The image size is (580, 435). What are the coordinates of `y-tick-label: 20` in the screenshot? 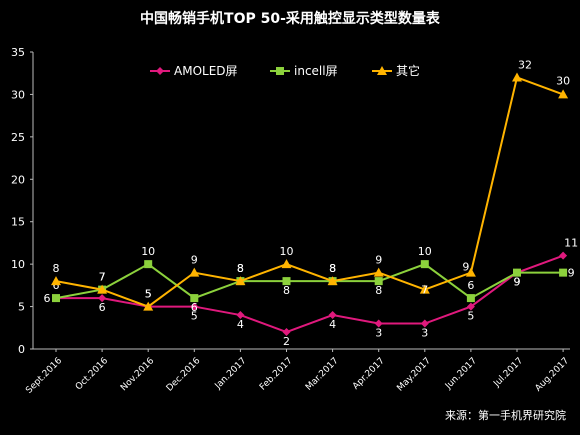 It's located at (18, 179).